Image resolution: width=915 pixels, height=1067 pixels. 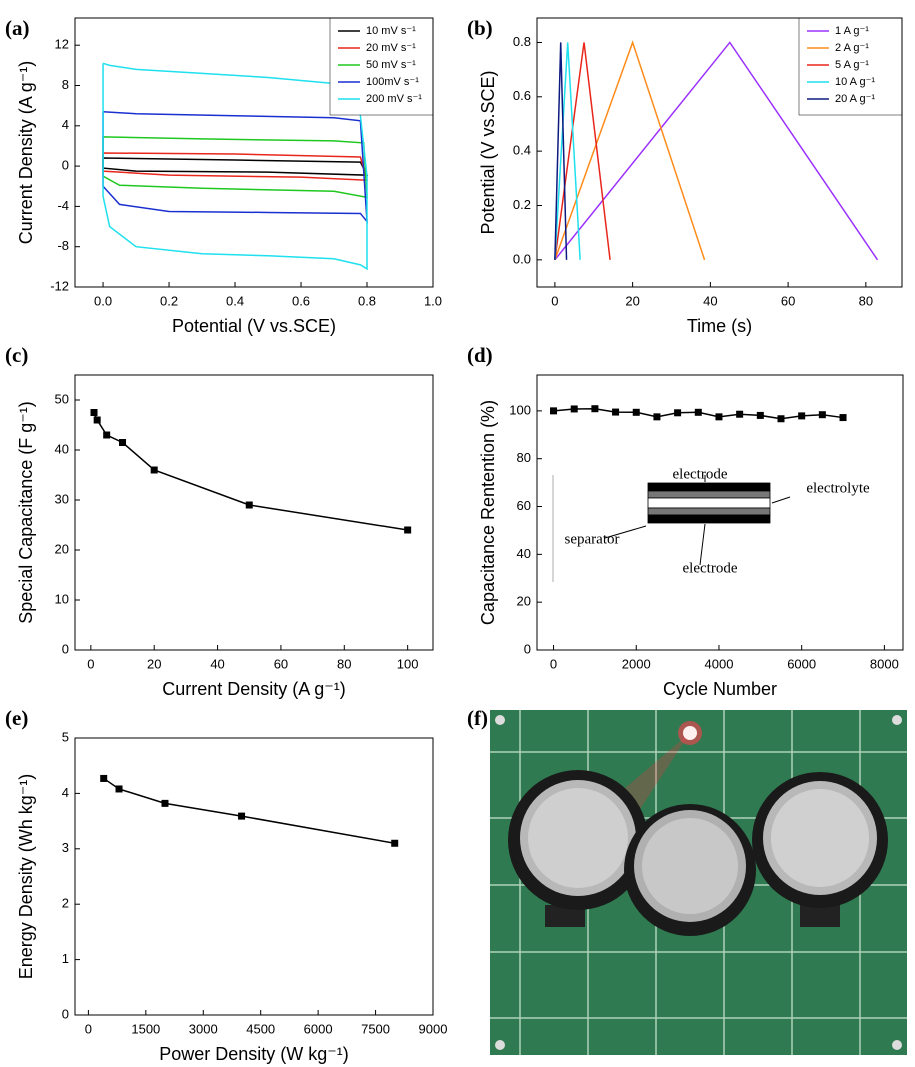 What do you see at coordinates (480, 28) in the screenshot?
I see `panel-label: (b)` at bounding box center [480, 28].